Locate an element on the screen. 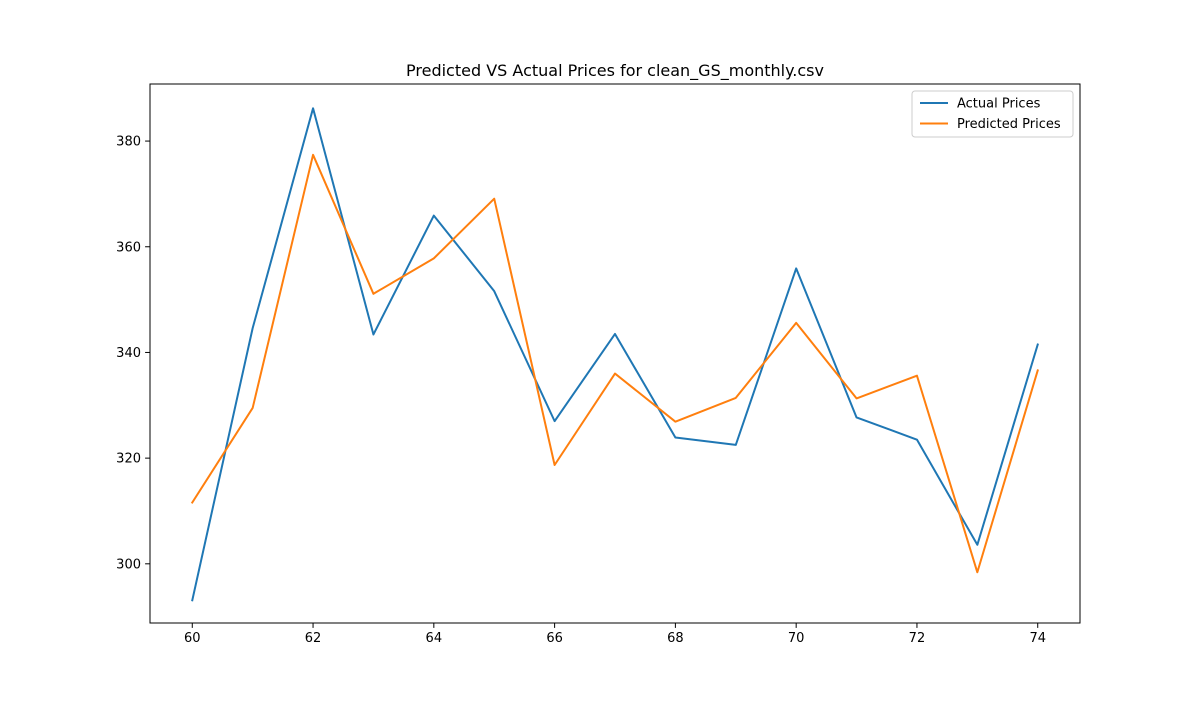  y-tick-label: 360 is located at coordinates (128, 247).